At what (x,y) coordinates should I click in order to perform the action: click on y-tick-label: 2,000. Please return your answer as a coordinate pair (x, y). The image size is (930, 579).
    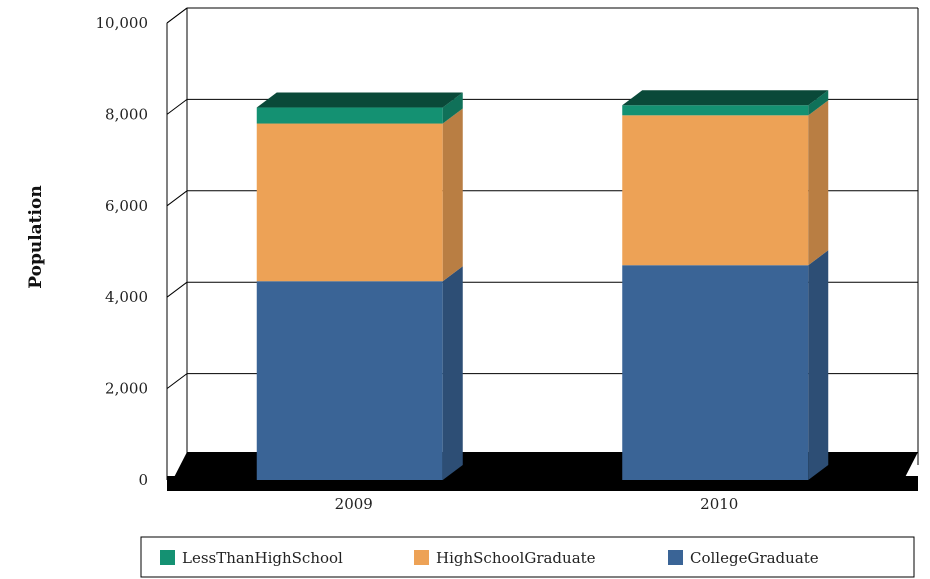
    Looking at the image, I should click on (126, 389).